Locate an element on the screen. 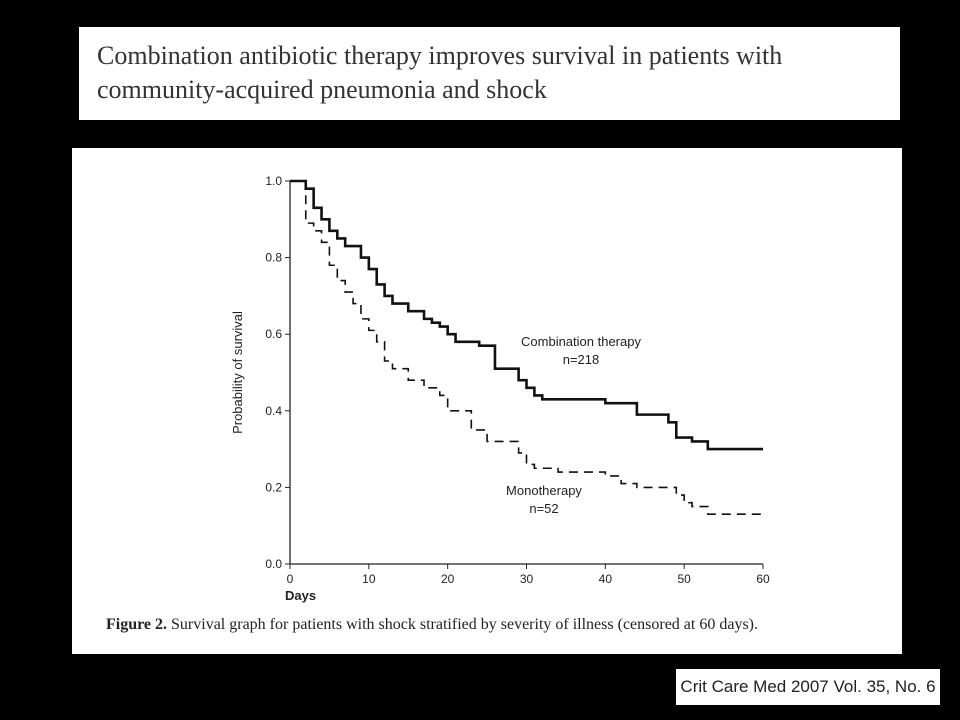 This screenshot has width=960, height=720. y-tick-label: 0.4 is located at coordinates (273, 411).